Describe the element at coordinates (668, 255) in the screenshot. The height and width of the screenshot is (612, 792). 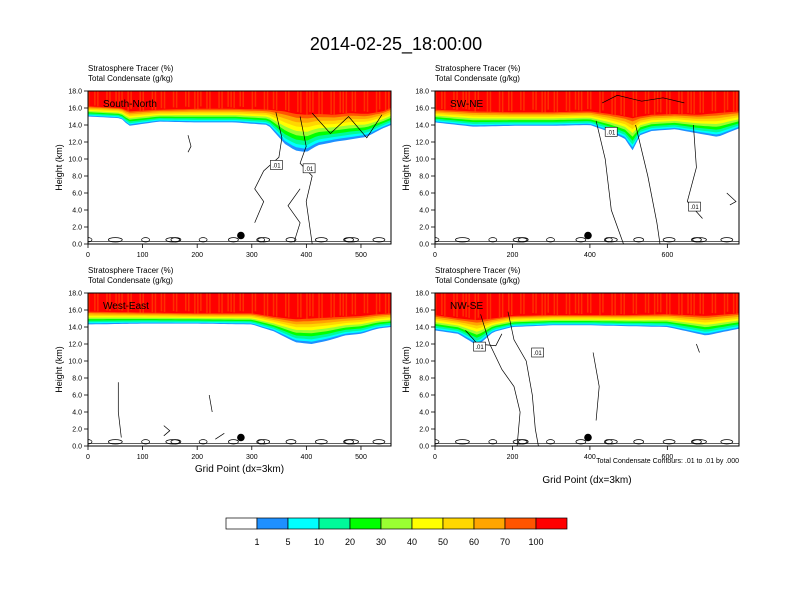
I see `x-tick-label: 600` at that location.